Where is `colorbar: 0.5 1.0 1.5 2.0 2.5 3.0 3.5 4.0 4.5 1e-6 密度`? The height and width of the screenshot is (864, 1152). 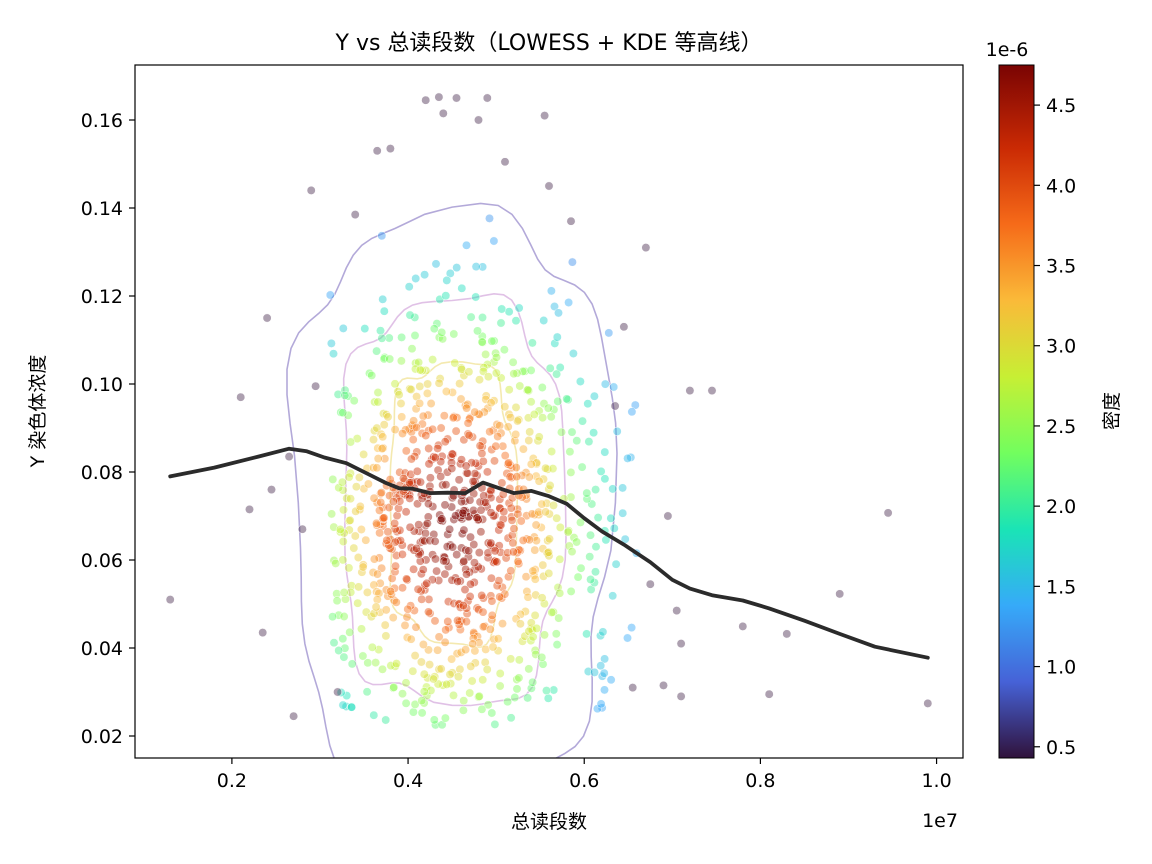
colorbar: 0.5 1.0 1.5 2.0 2.5 3.0 3.5 4.0 4.5 1e-6 密度 is located at coordinates (1054, 399).